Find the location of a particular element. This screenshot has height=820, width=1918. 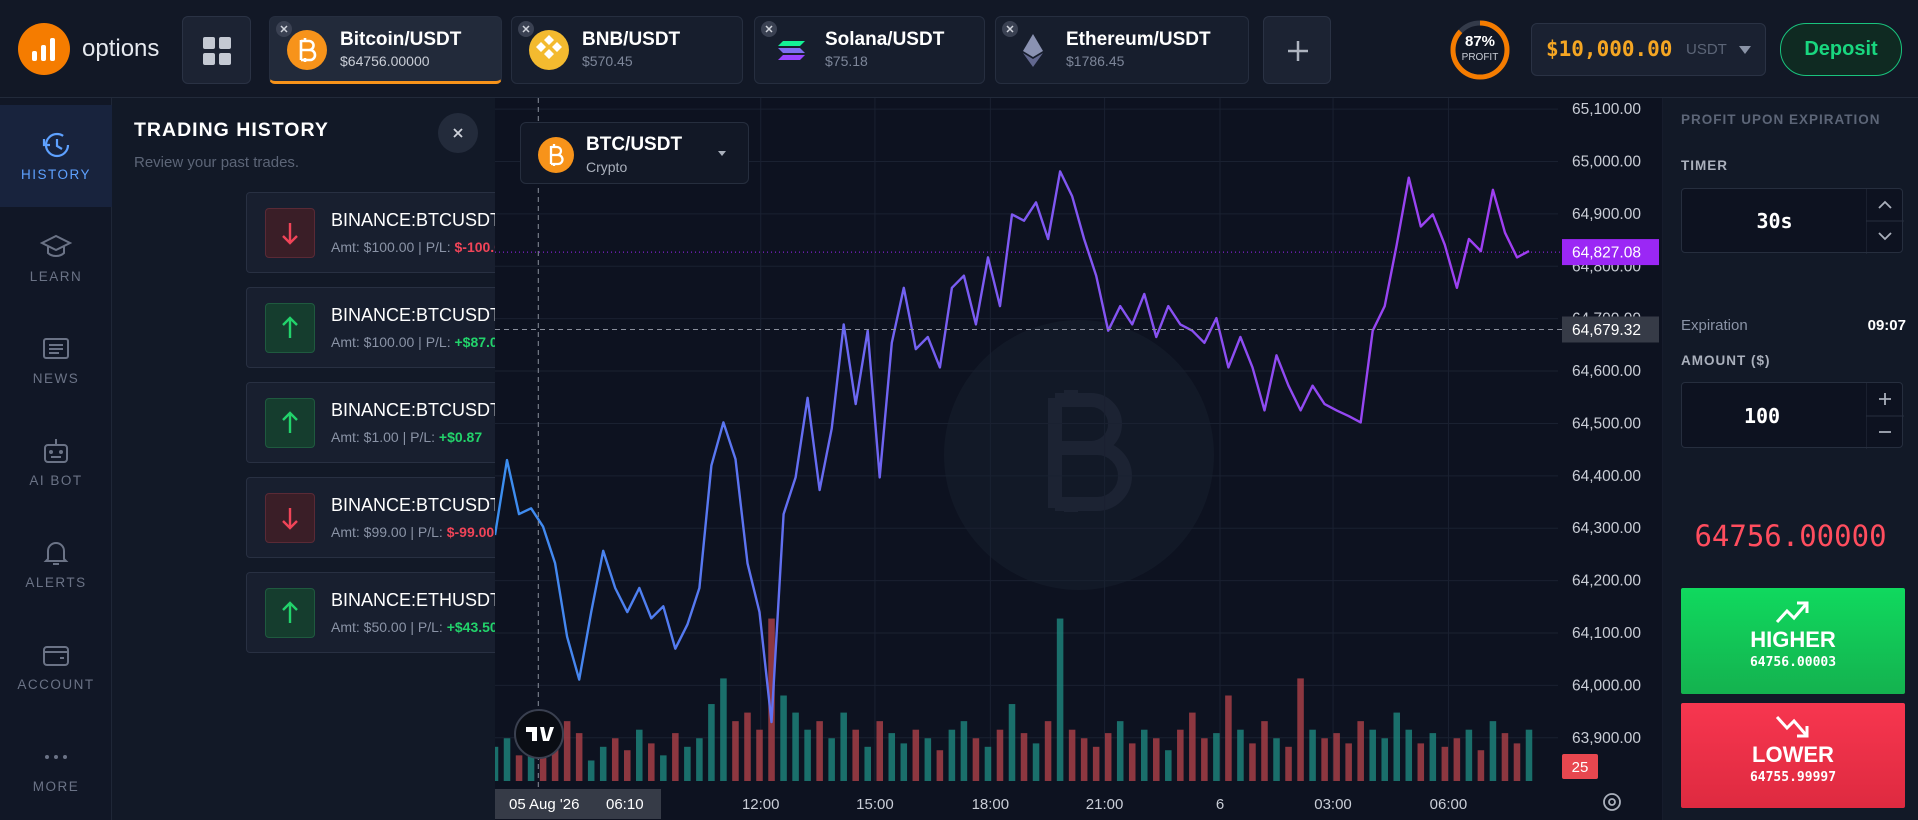

trade-amount: Amt: $100.00 | P/L: +$87.00 is located at coordinates (418, 342).